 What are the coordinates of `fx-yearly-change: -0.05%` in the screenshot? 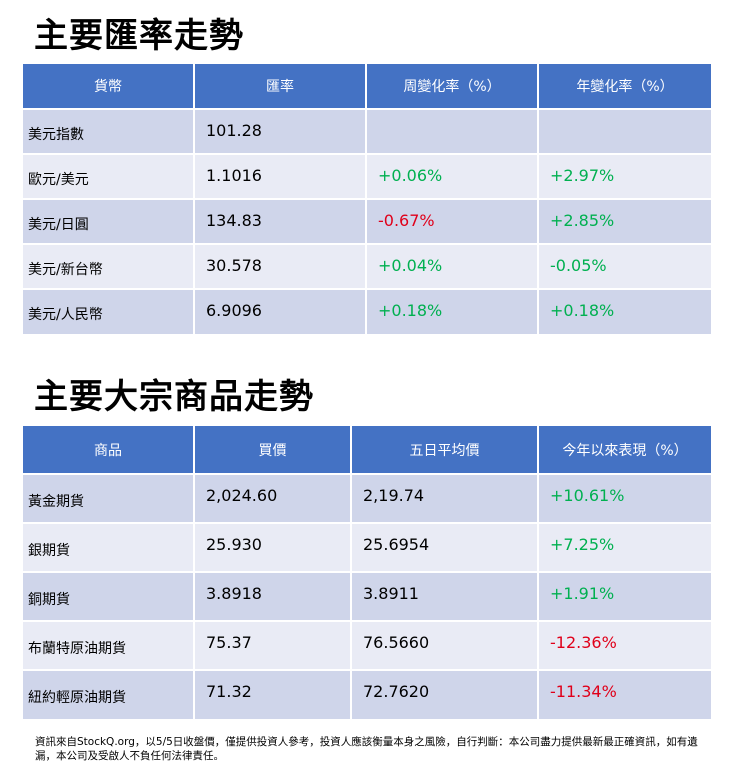 It's located at (624, 266).